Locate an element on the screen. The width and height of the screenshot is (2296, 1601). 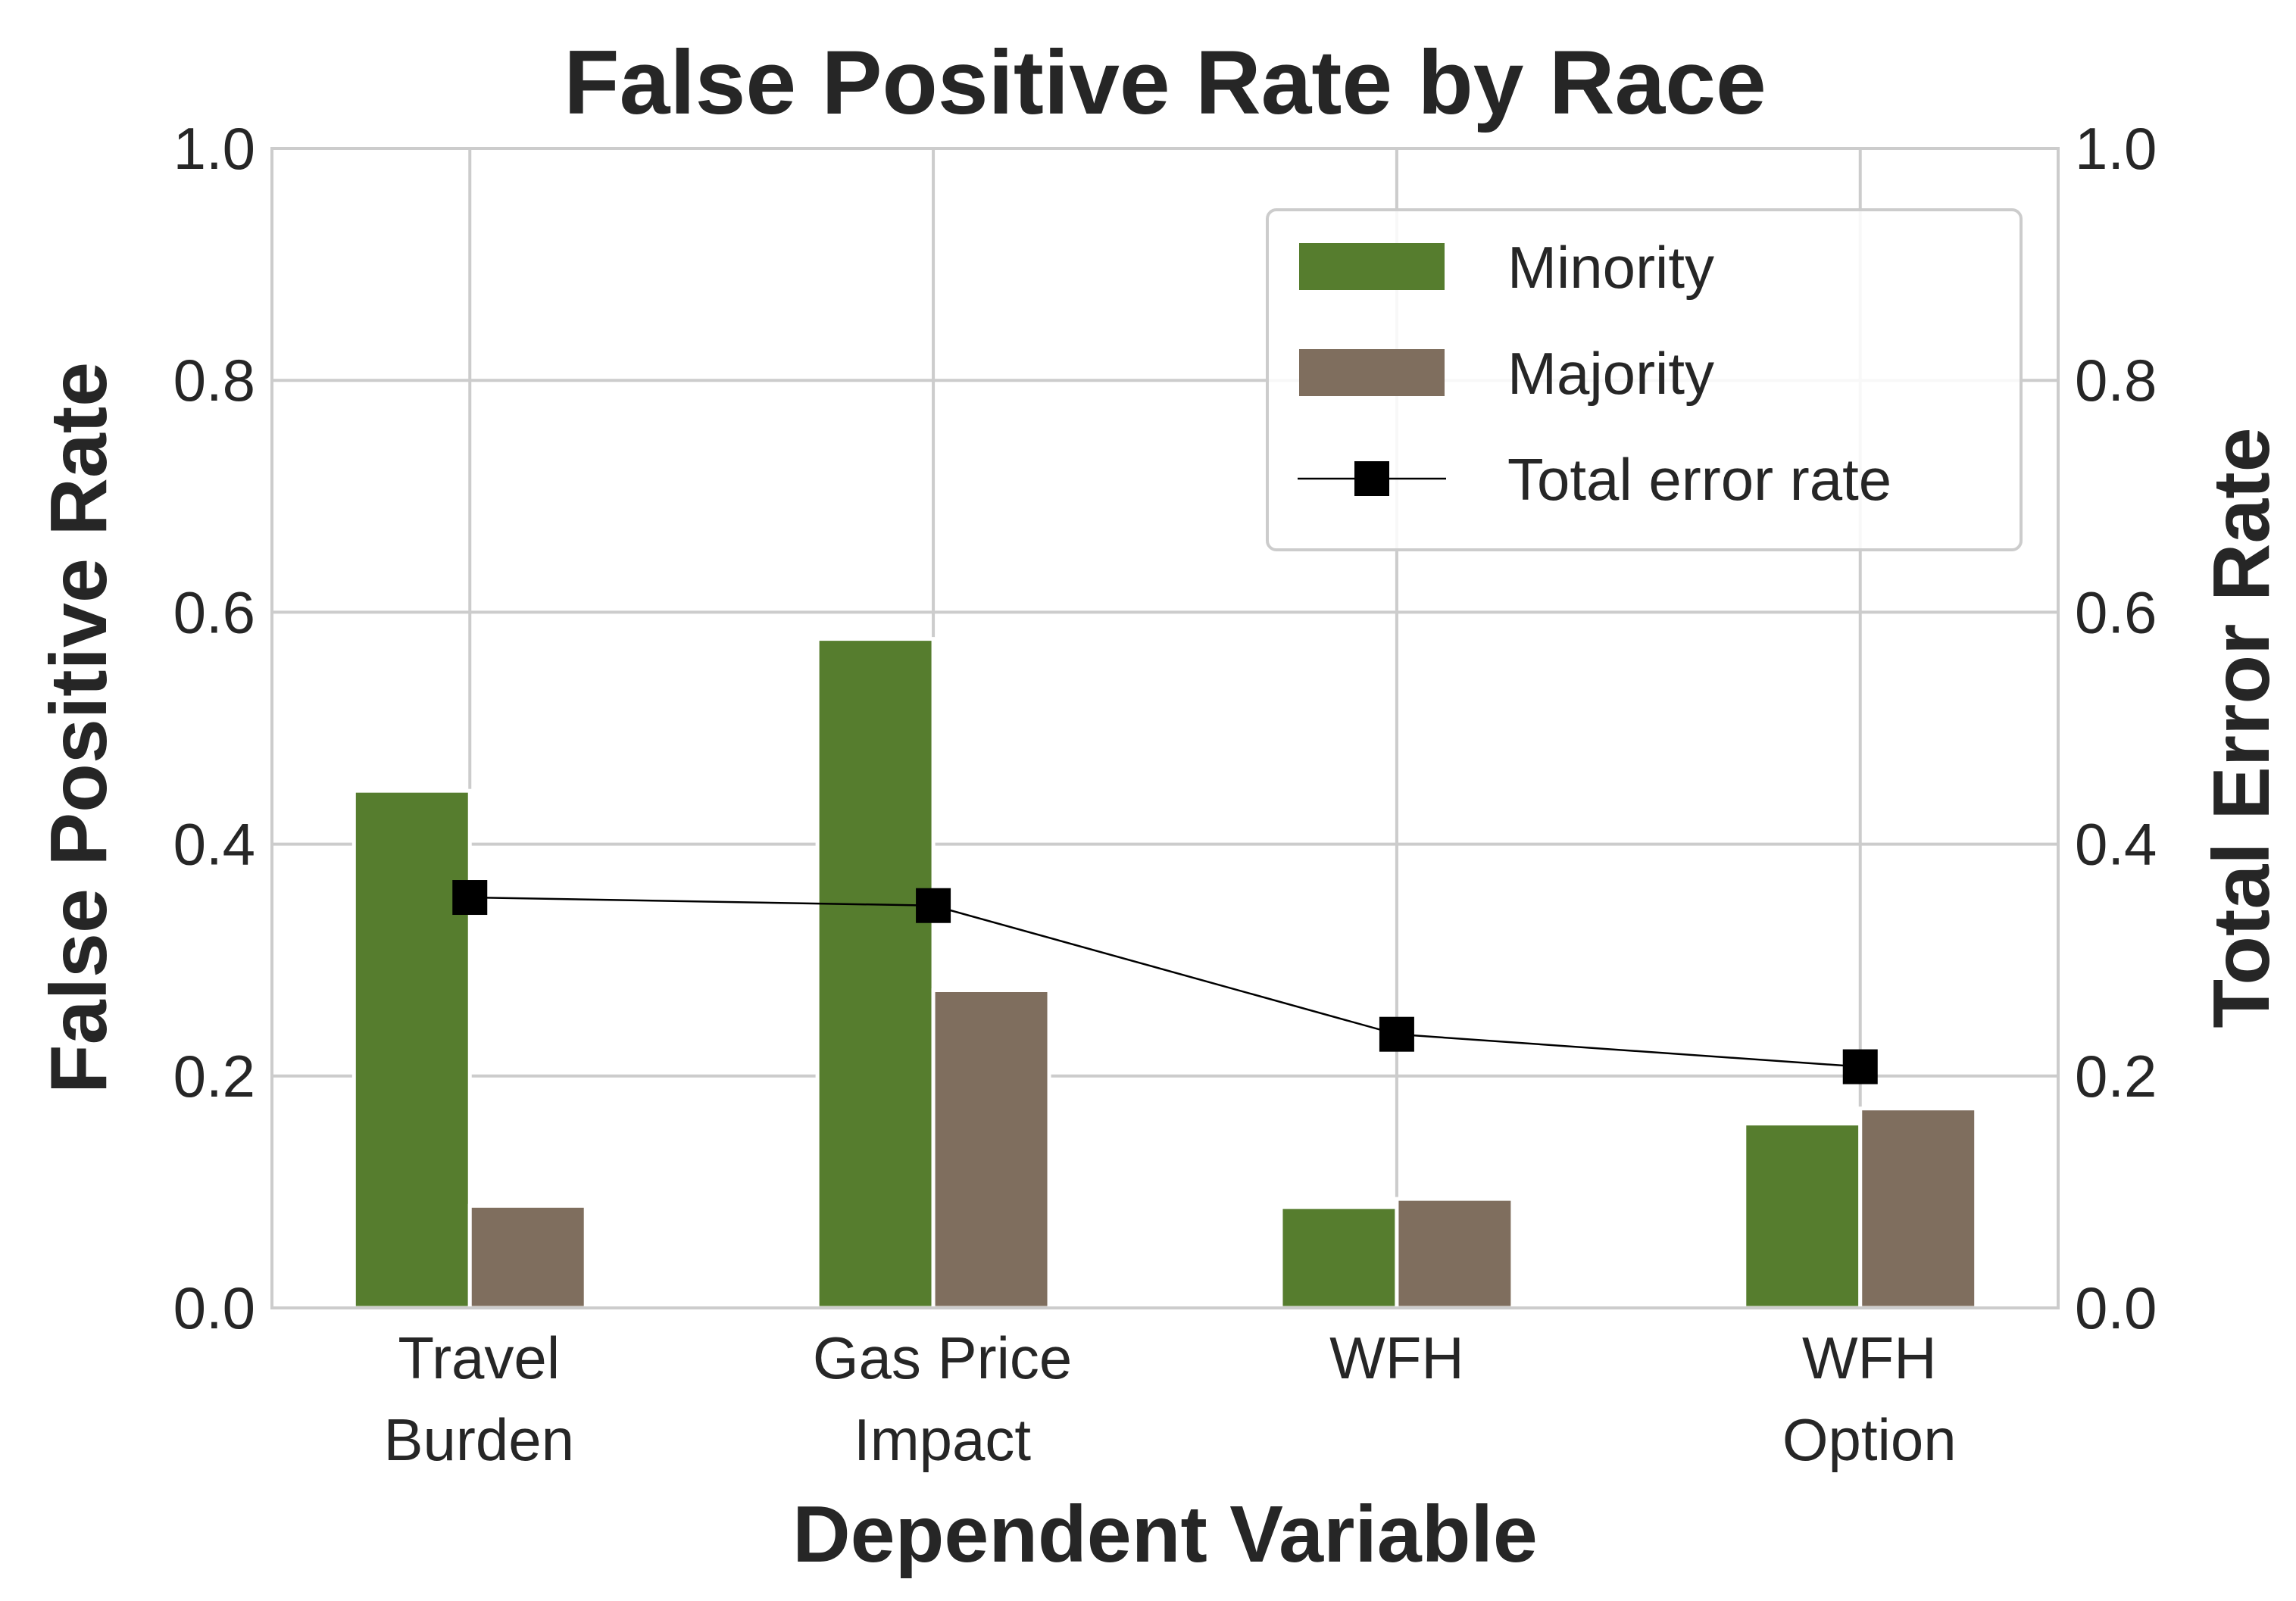
total-error-line is located at coordinates (1165, 982).